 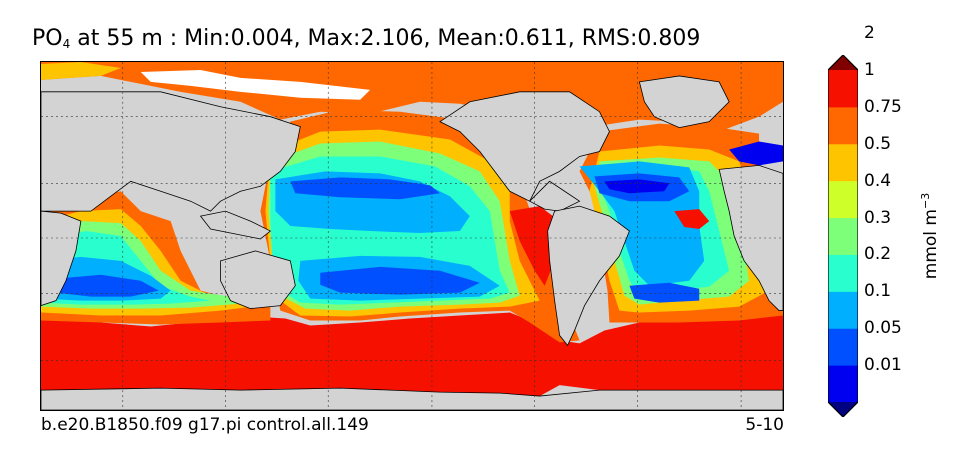 What do you see at coordinates (692, 219) in the screenshot?
I see `gulf-of-guinea` at bounding box center [692, 219].